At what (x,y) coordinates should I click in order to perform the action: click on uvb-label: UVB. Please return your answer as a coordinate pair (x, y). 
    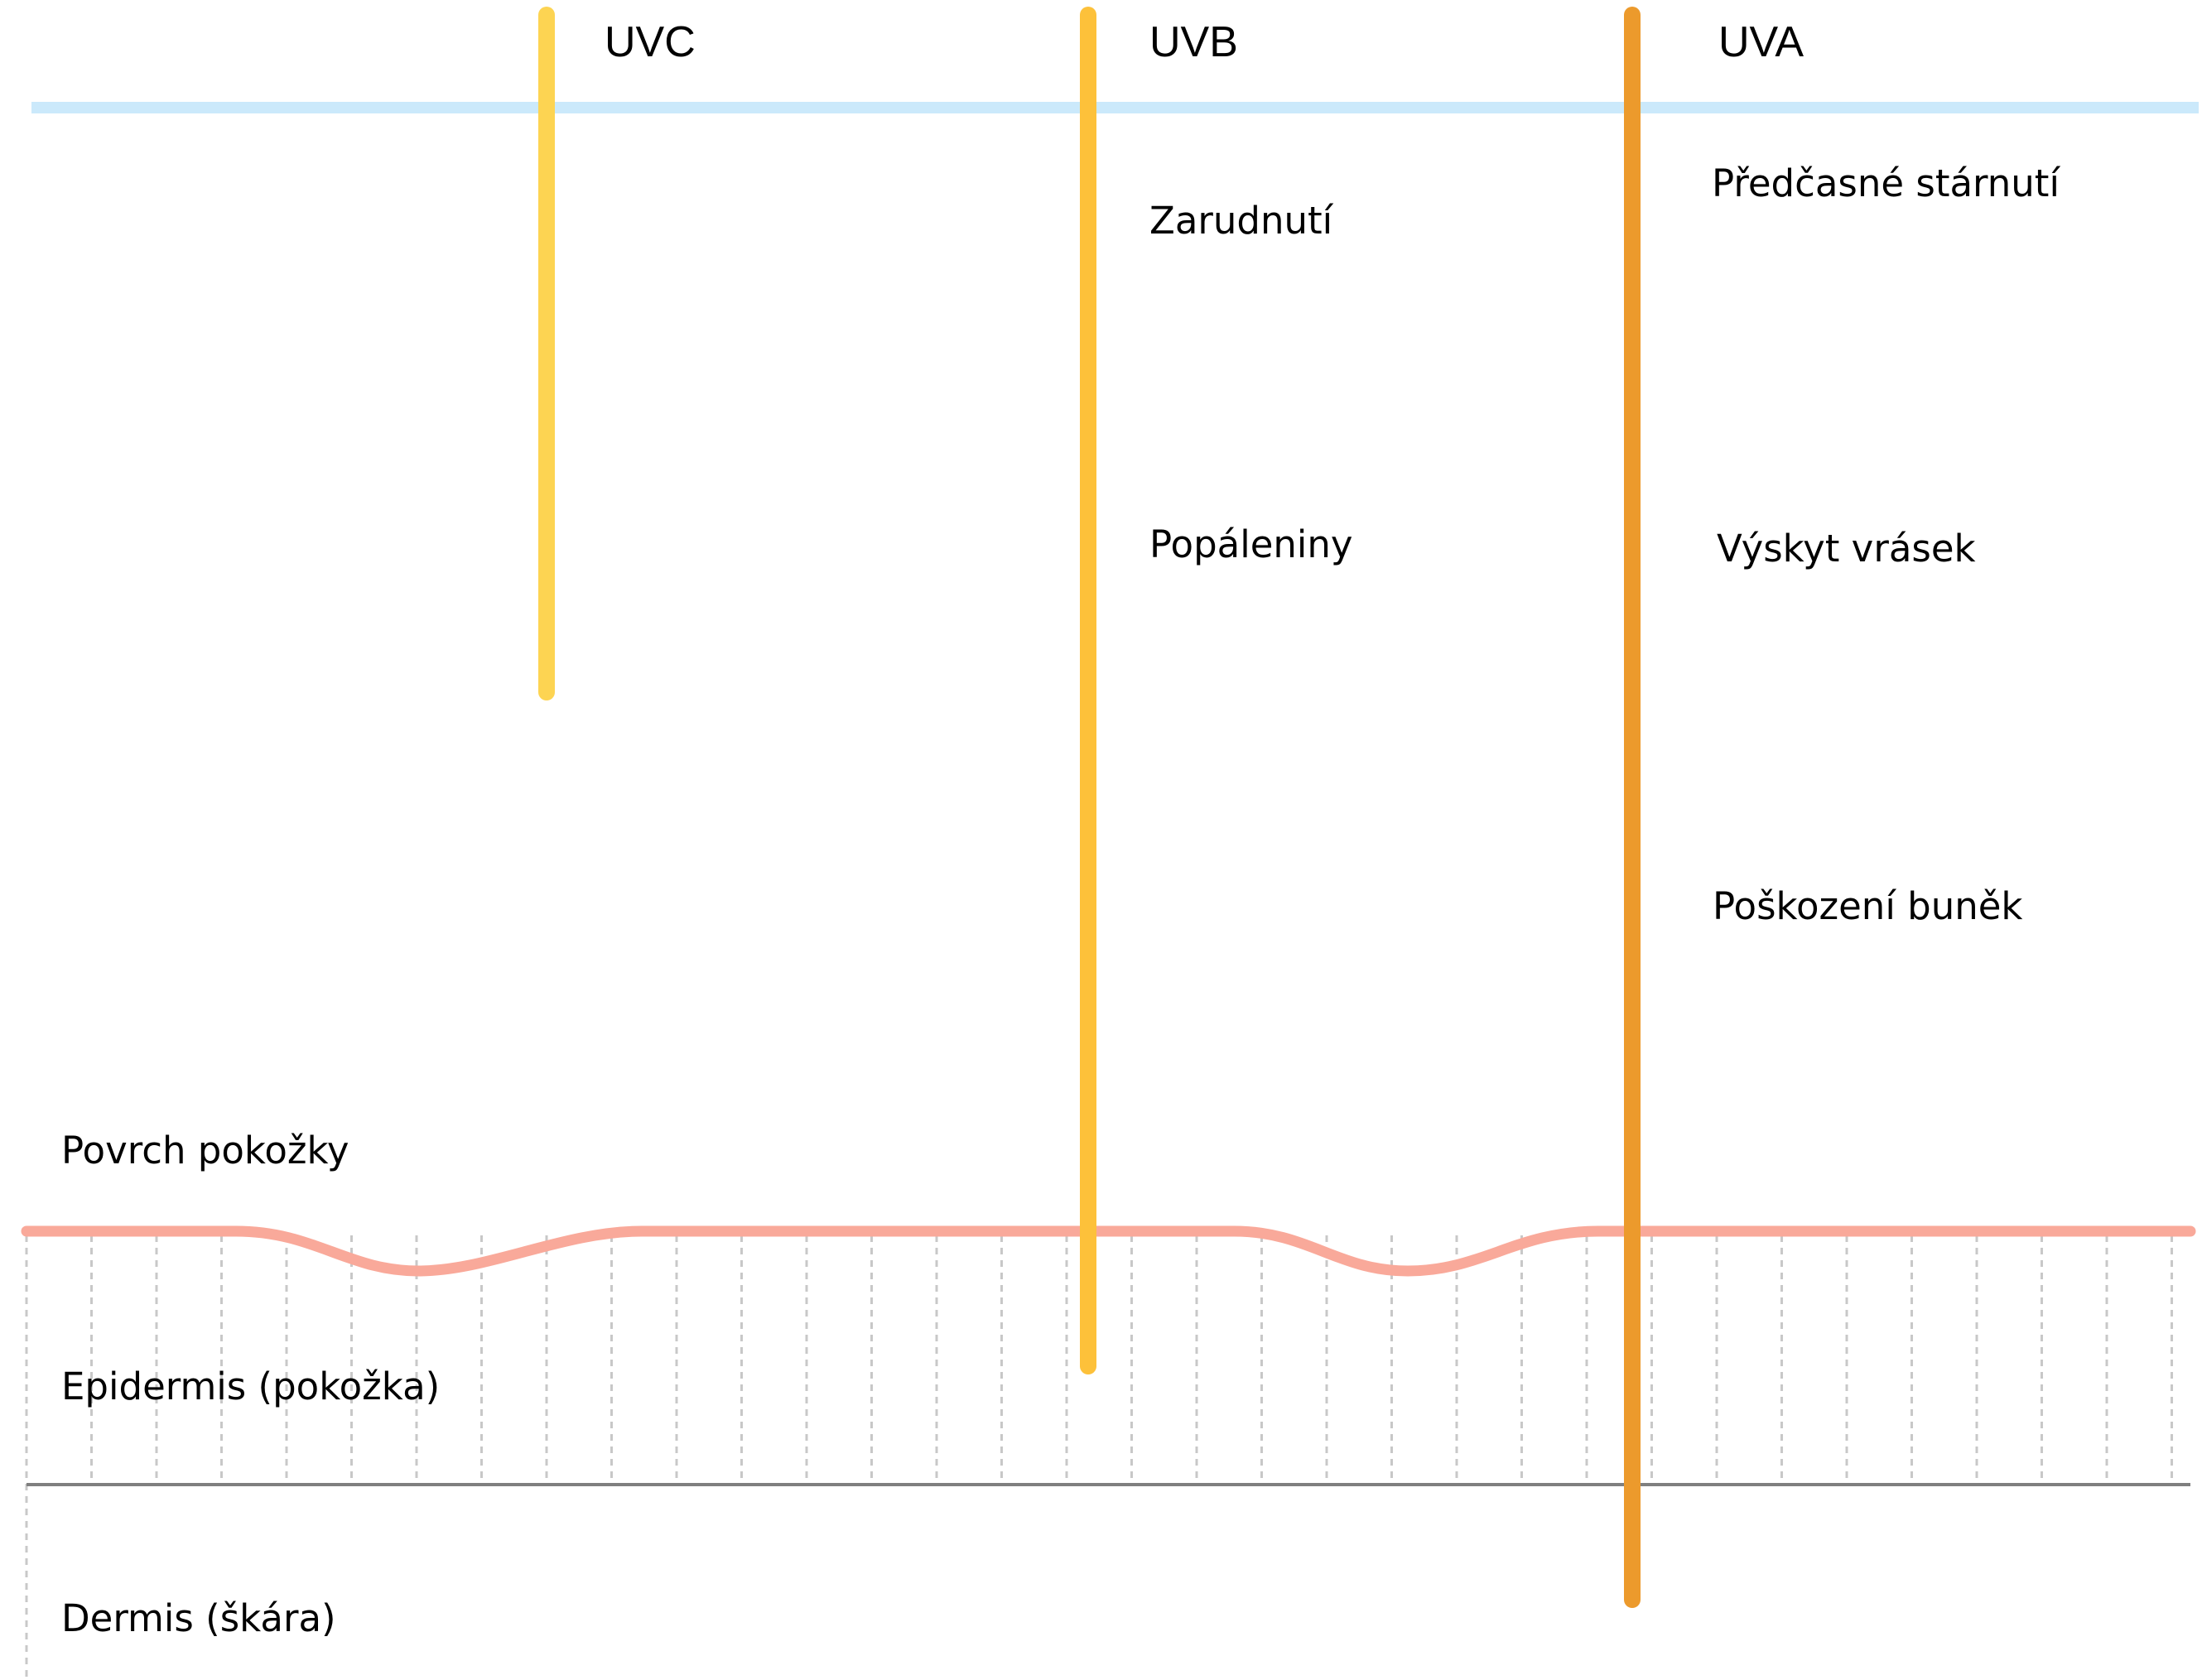
    Looking at the image, I should click on (1193, 42).